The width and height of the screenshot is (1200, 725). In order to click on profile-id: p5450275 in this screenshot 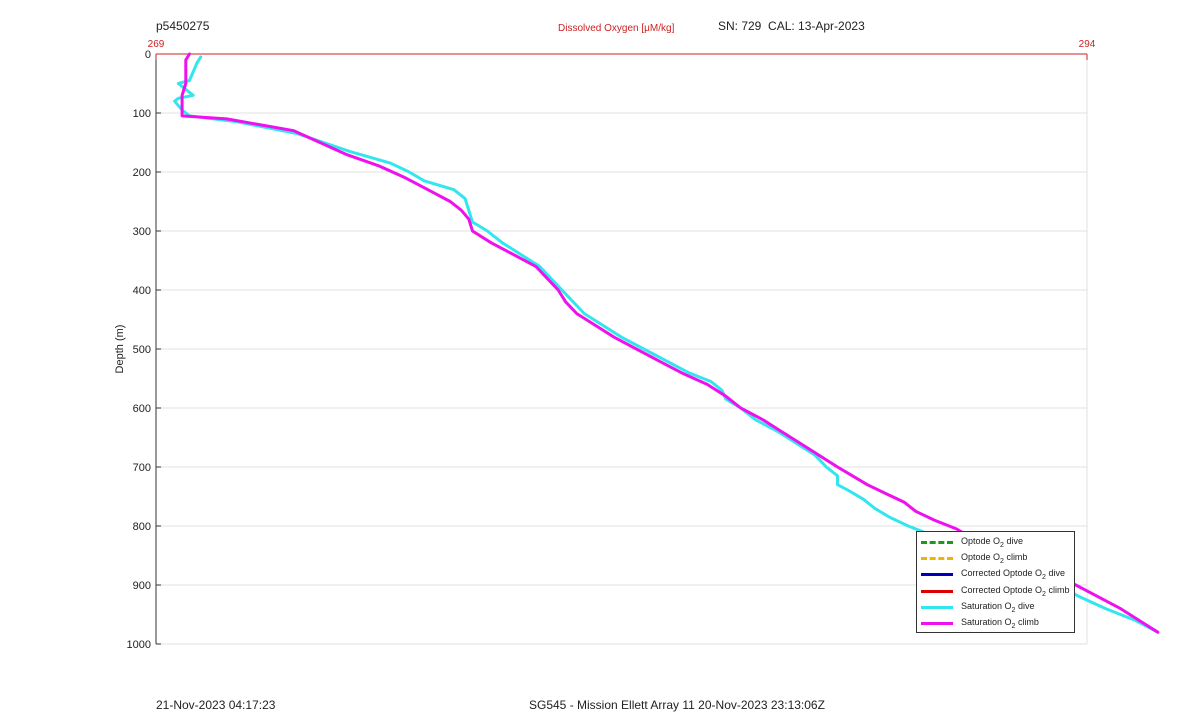, I will do `click(183, 26)`.